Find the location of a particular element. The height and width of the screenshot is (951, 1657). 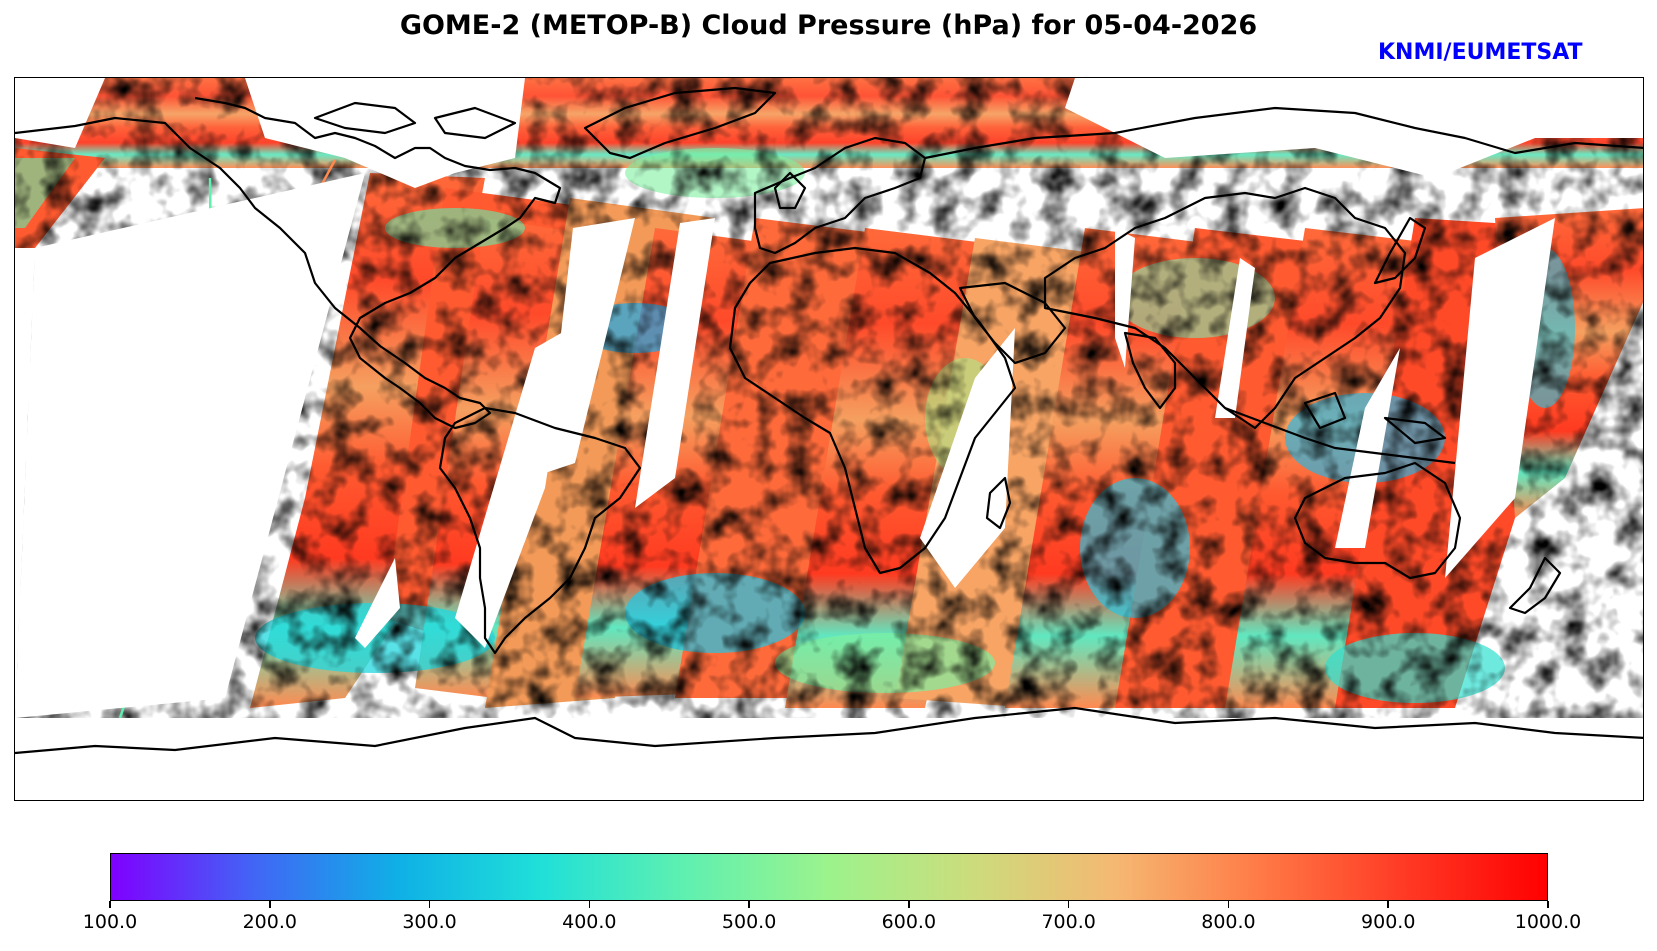

coastline-asia is located at coordinates (1283, 268).